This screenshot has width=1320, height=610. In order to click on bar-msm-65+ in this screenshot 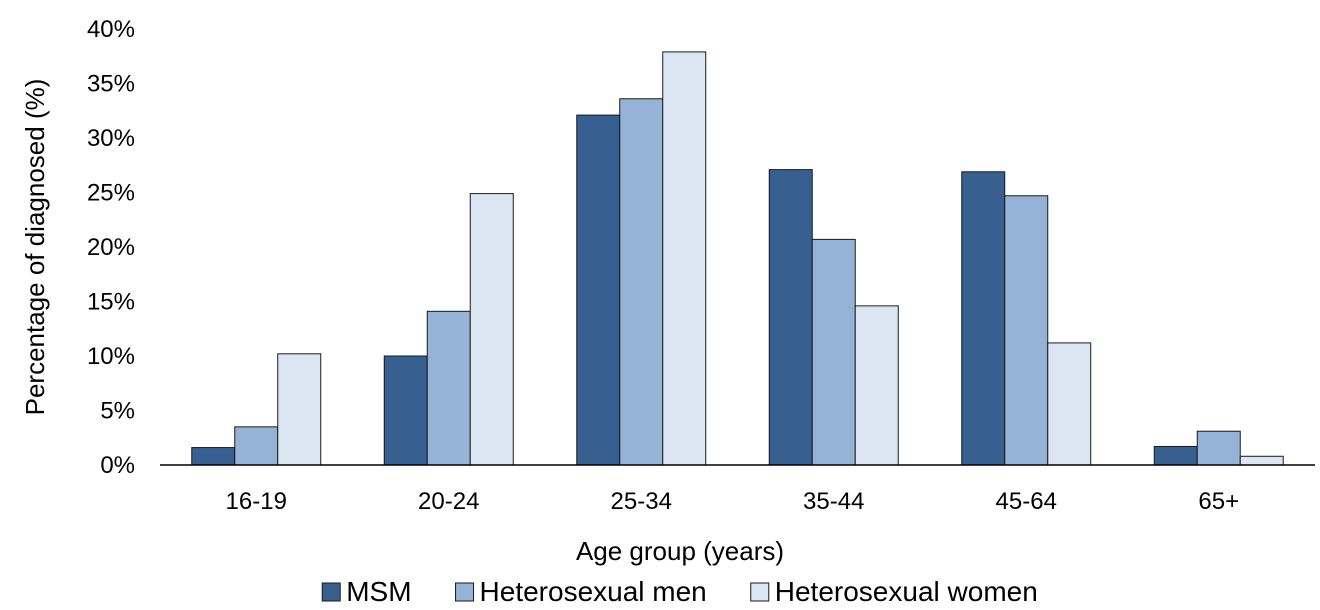, I will do `click(1175, 455)`.